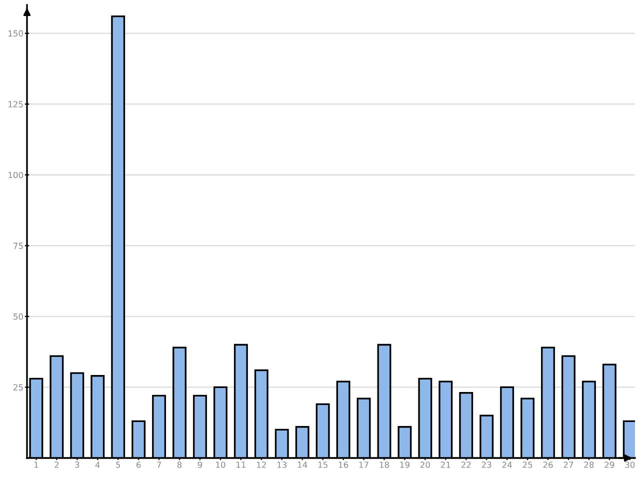 The width and height of the screenshot is (640, 480). I want to click on y-tick-label: 50, so click(18, 316).